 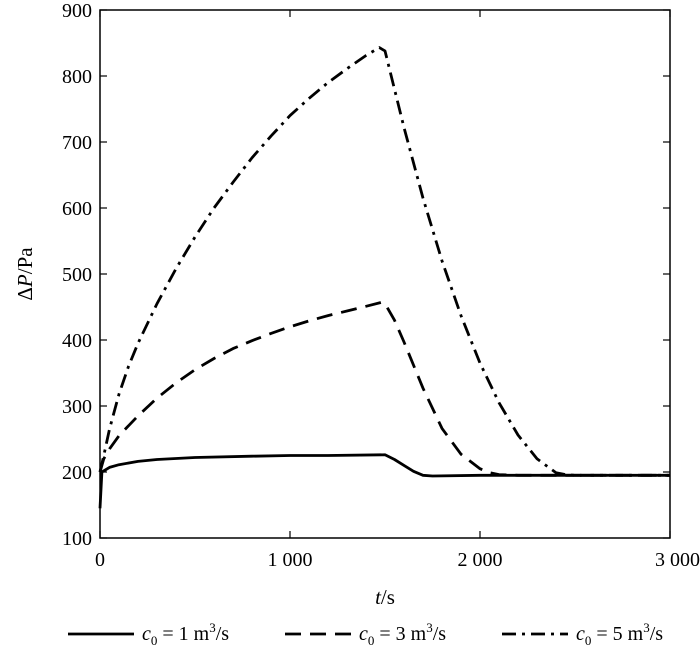 I want to click on y-tick-label: 800, so click(x=77, y=77).